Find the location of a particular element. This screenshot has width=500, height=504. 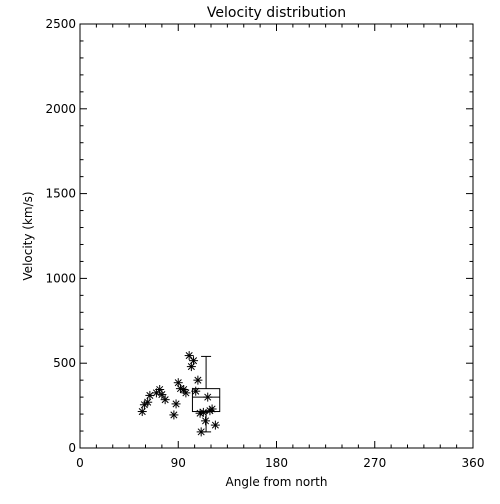

y-tick-label: 0 is located at coordinates (72, 448).